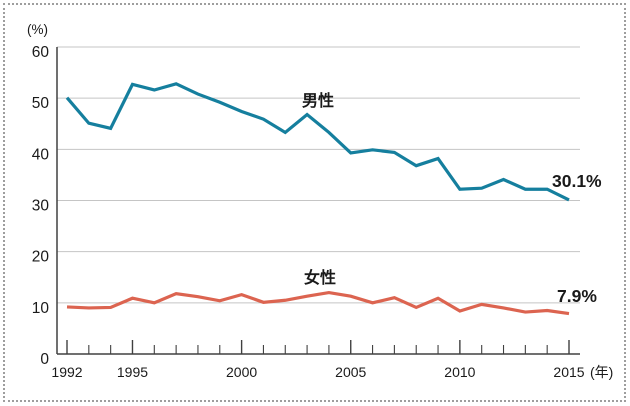 This screenshot has height=406, width=630. I want to click on male-series-label: 男性, so click(318, 100).